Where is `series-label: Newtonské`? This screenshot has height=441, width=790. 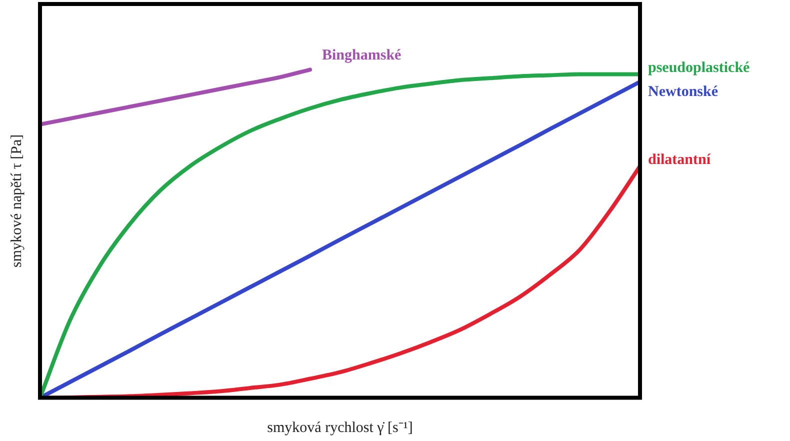 series-label: Newtonské is located at coordinates (683, 92).